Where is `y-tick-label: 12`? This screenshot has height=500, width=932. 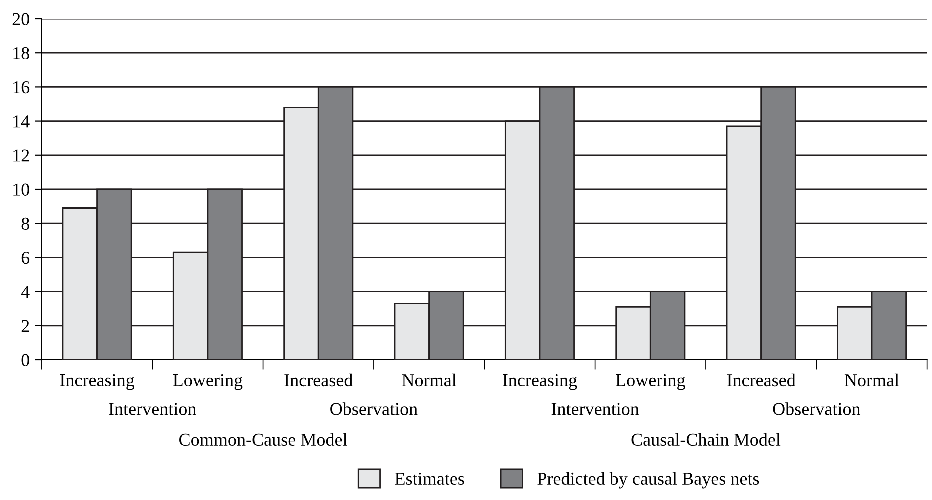 y-tick-label: 12 is located at coordinates (22, 156).